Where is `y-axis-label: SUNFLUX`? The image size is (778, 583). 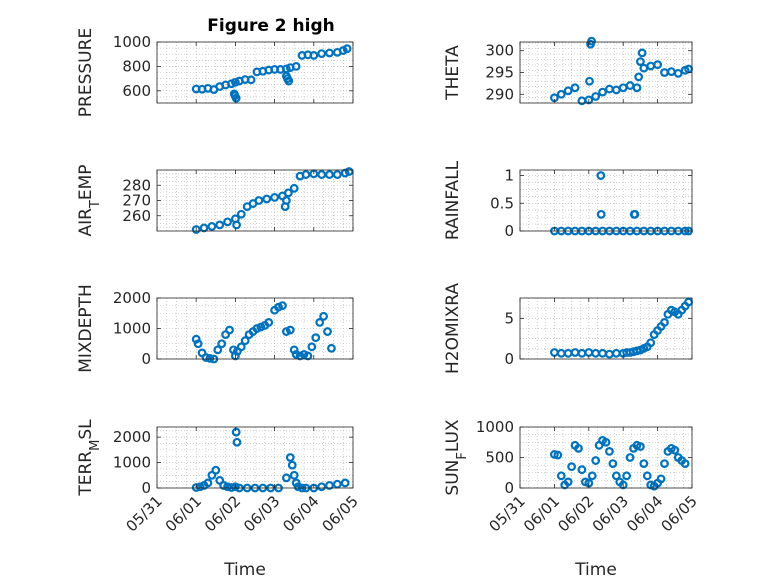
y-axis-label: SUNFLUX is located at coordinates (456, 457).